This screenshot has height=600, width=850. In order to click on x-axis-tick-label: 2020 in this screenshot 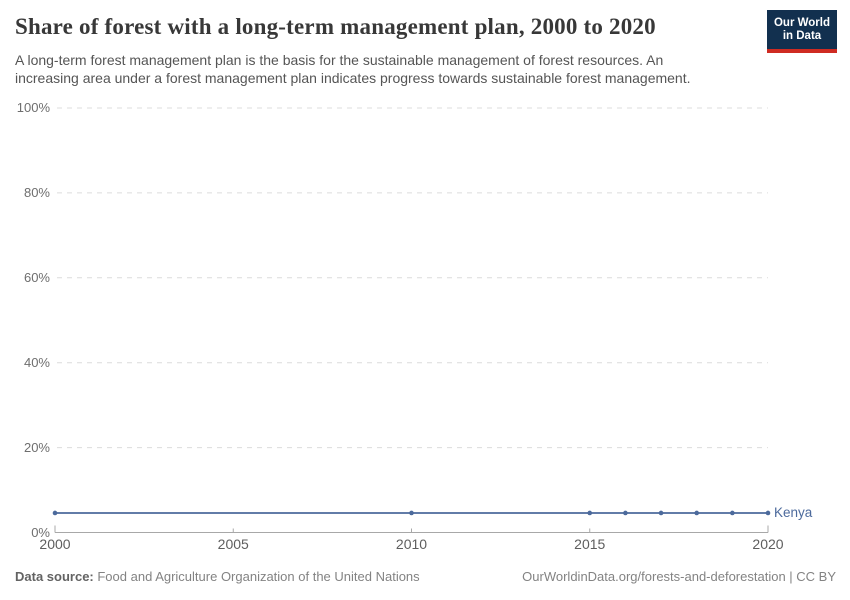, I will do `click(768, 544)`.